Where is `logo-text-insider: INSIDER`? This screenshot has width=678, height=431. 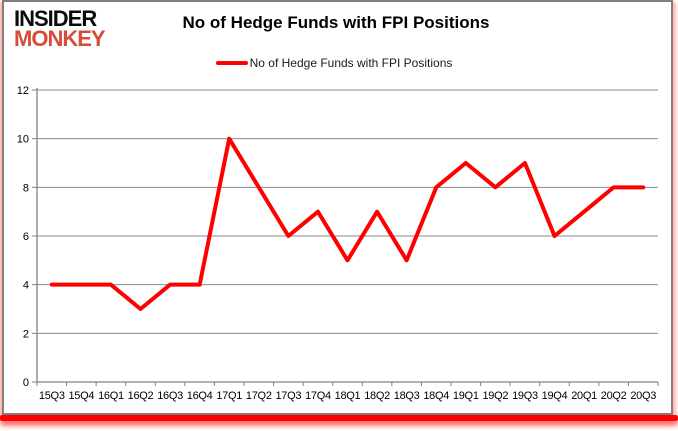
logo-text-insider: INSIDER is located at coordinates (55, 18).